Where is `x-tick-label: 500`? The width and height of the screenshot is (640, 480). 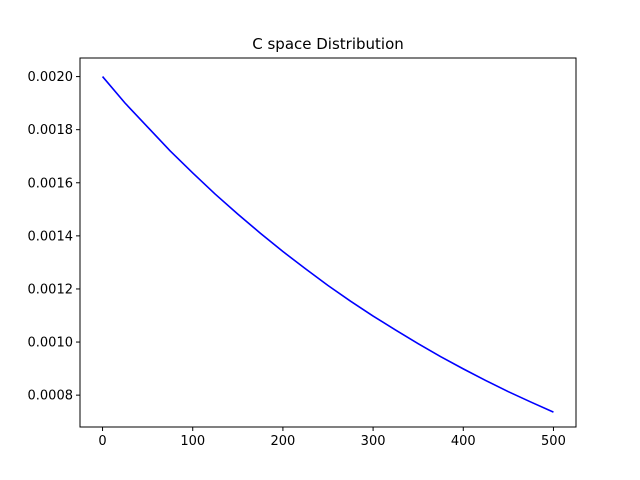
x-tick-label: 500 is located at coordinates (553, 441).